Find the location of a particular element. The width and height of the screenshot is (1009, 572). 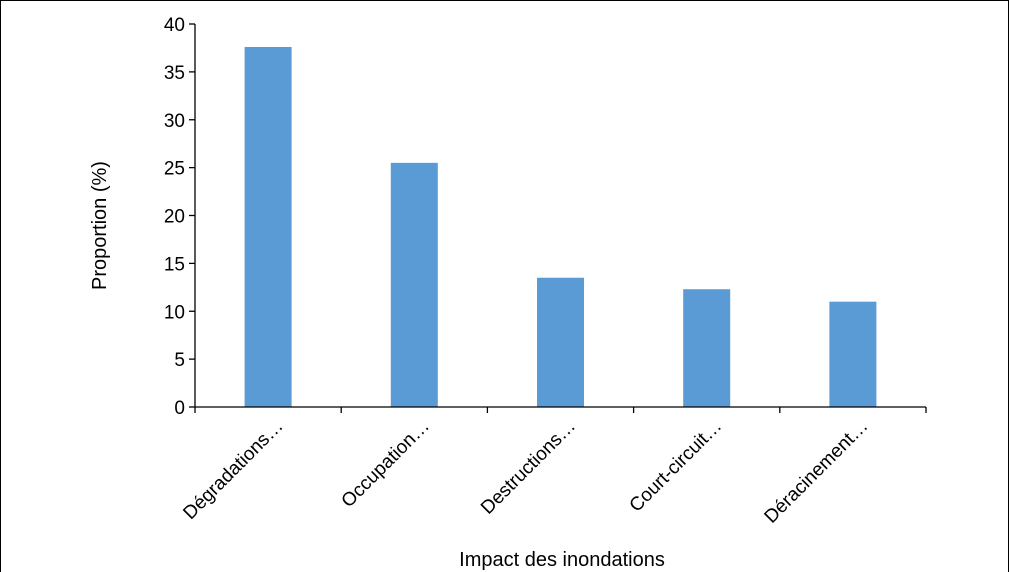

y-ticks-group: 0 5 10 15 20 25 30 35 40 is located at coordinates (179, 217).